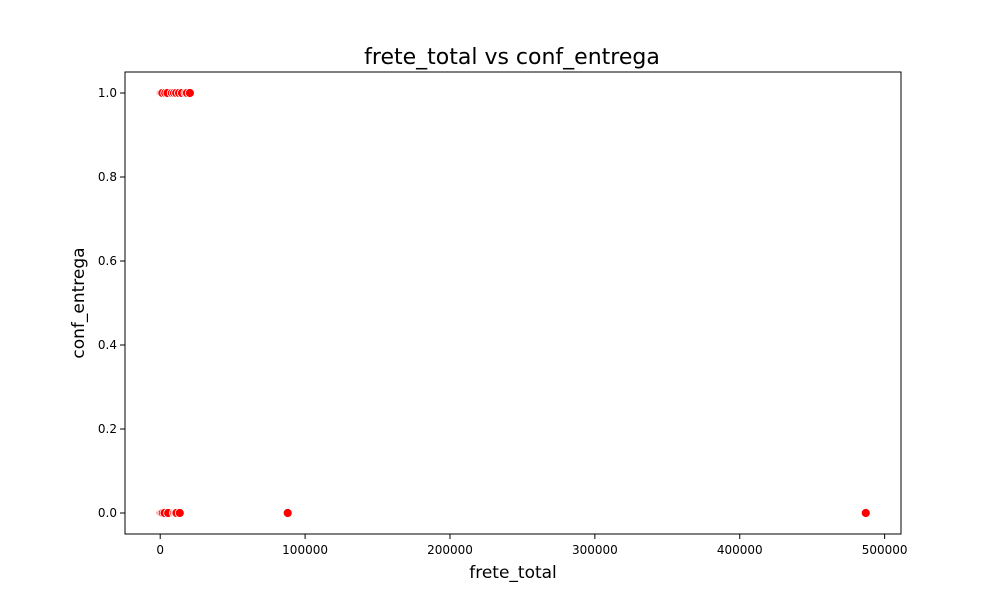  What do you see at coordinates (532, 545) in the screenshot?
I see `x-axis: 0 100000 200000 300000 400000 500000` at bounding box center [532, 545].